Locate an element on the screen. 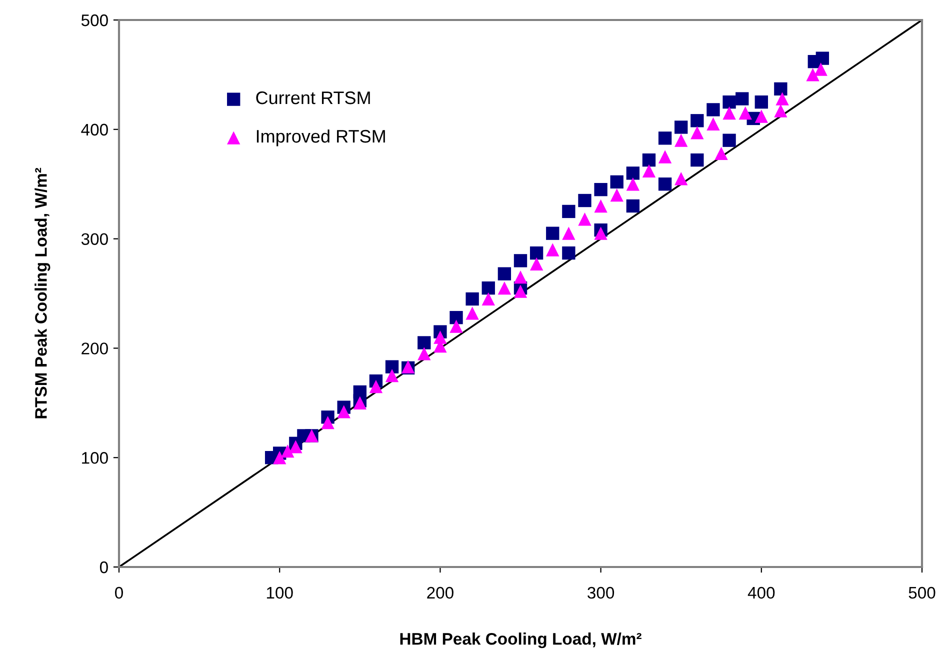  x-tick-label: 300 is located at coordinates (601, 592).